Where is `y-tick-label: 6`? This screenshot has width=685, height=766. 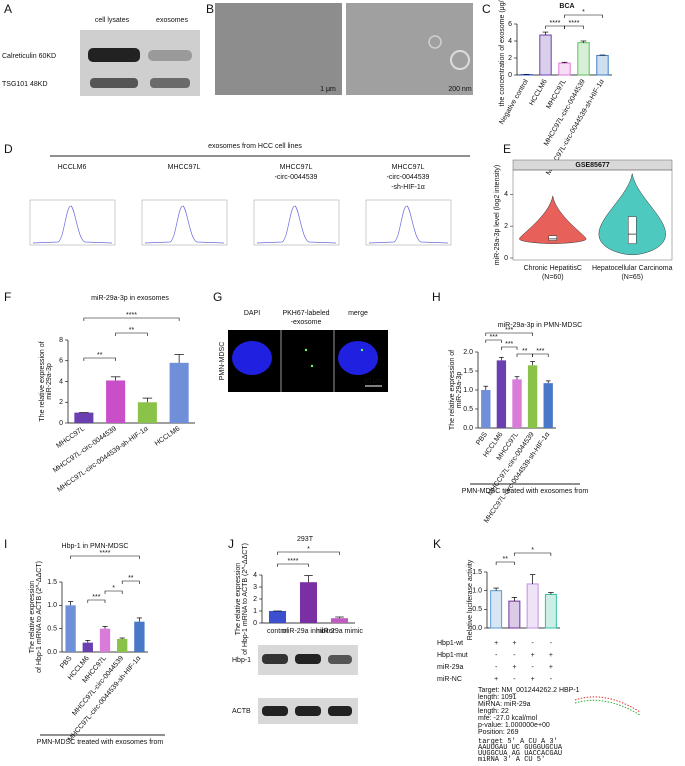 y-tick-label: 6 is located at coordinates (510, 24).